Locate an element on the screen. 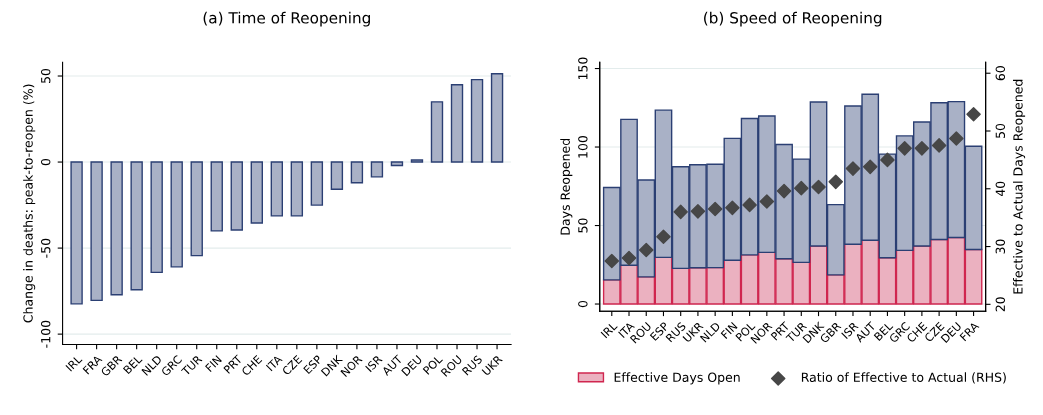 The width and height of the screenshot is (1043, 415). x-tick-label: BEL is located at coordinates (132, 364).